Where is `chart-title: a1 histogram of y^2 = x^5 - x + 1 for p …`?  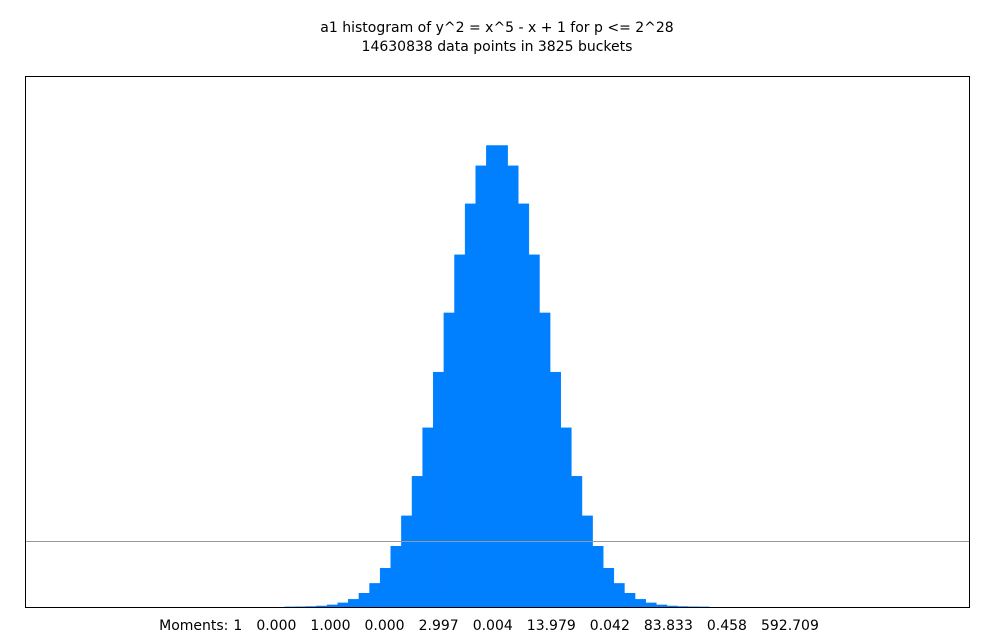 chart-title: a1 histogram of y^2 = x^5 - x + 1 for p … is located at coordinates (496, 28).